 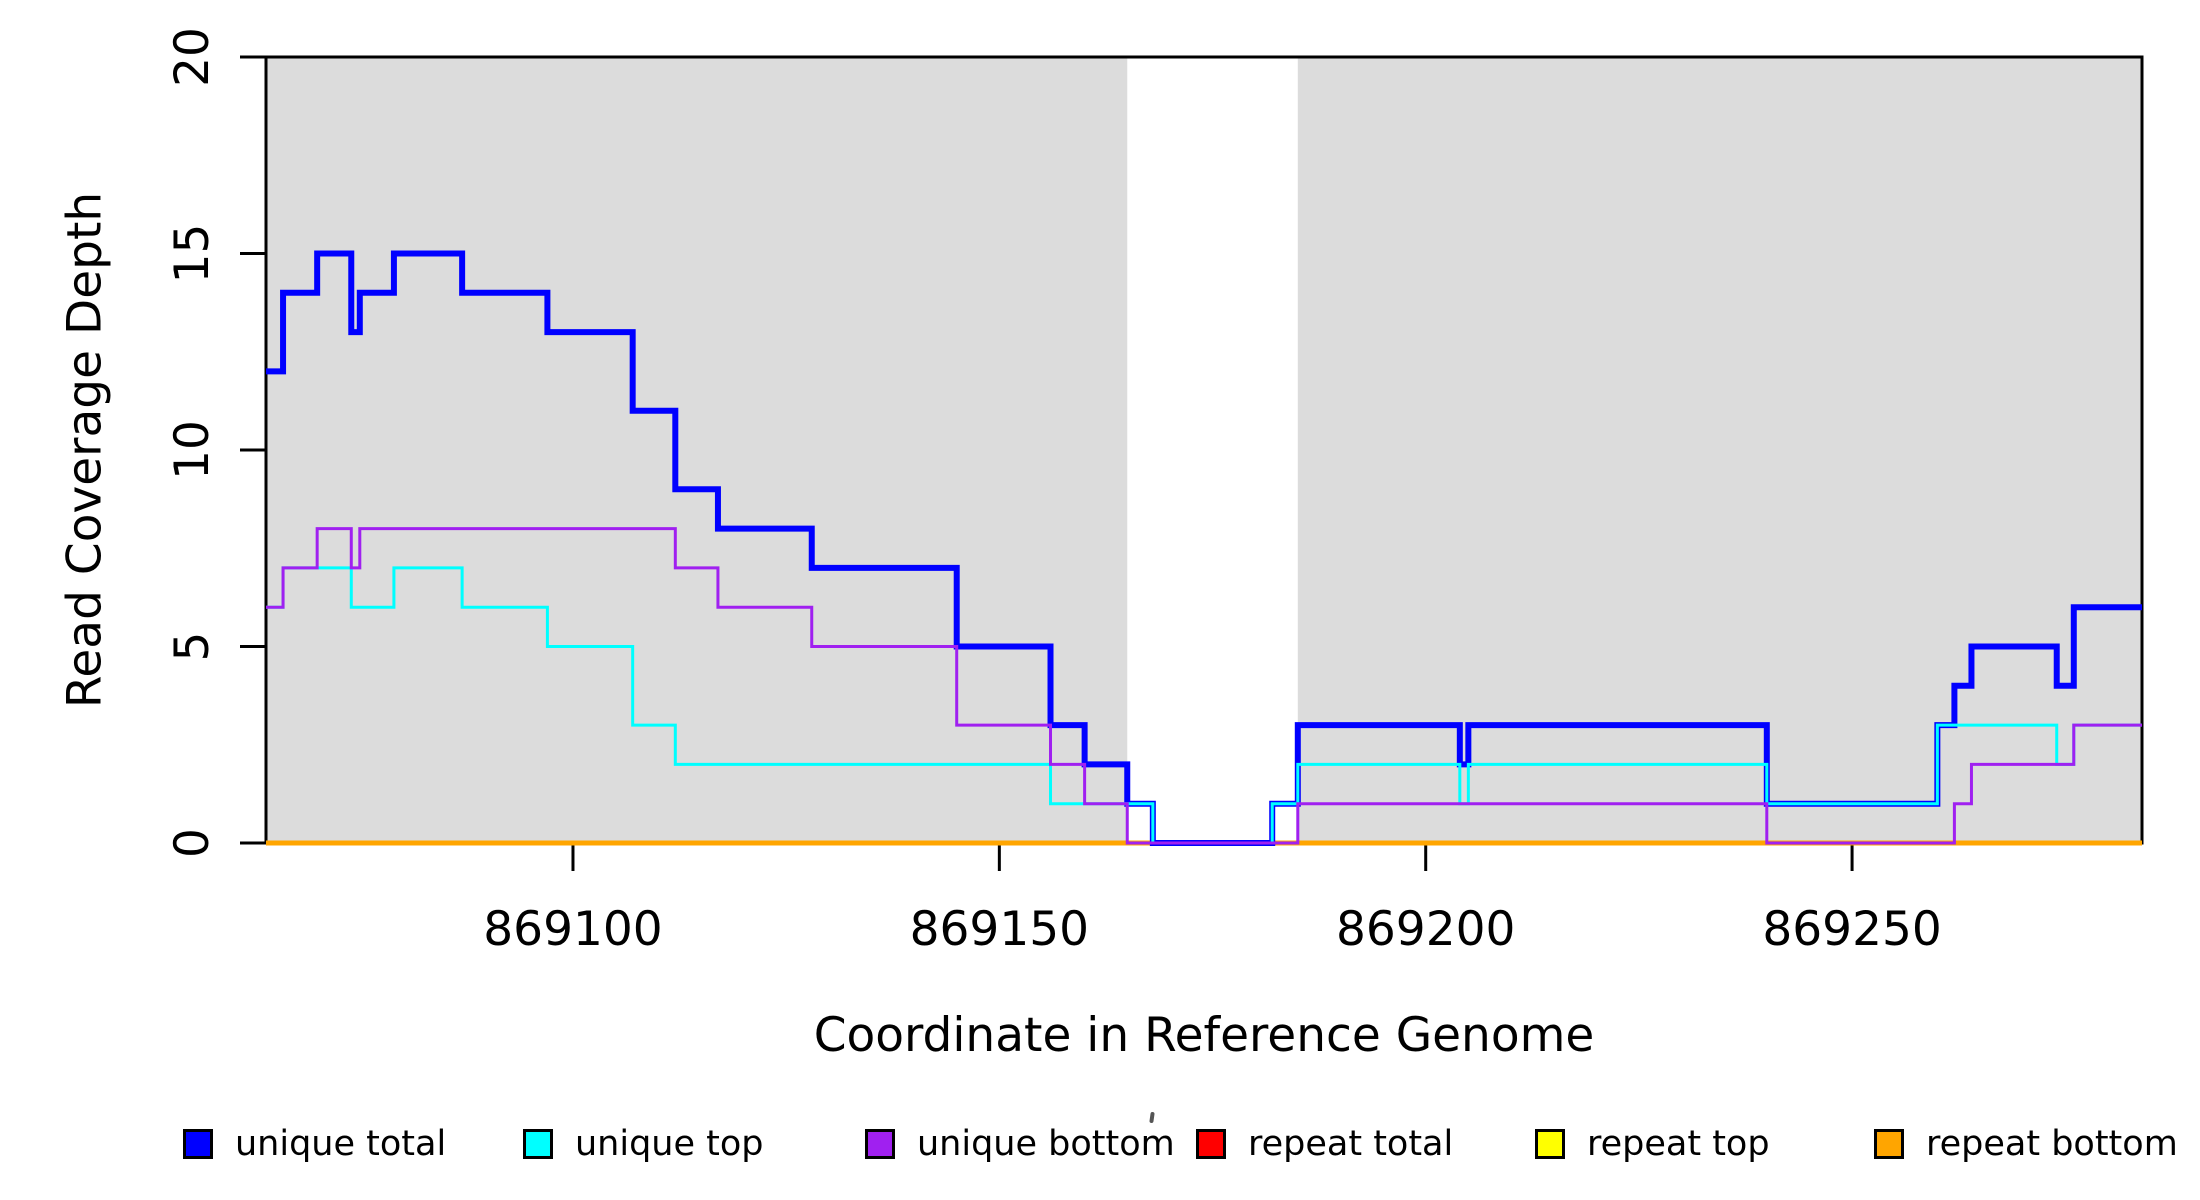 What do you see at coordinates (192, 450) in the screenshot?
I see `y-tick-label: 10` at bounding box center [192, 450].